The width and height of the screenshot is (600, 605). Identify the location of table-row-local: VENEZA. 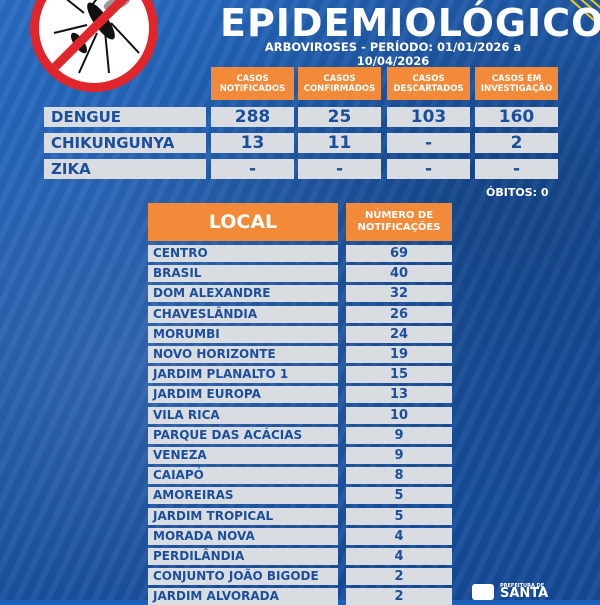
(243, 455).